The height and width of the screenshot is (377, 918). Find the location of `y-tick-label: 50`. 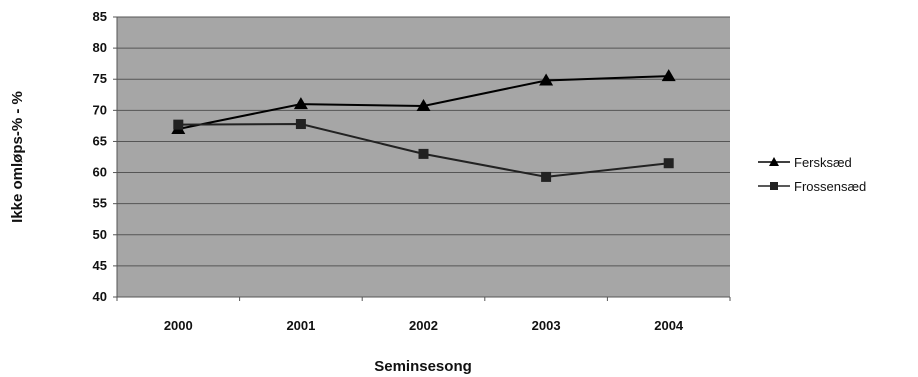

y-tick-label: 50 is located at coordinates (100, 234).